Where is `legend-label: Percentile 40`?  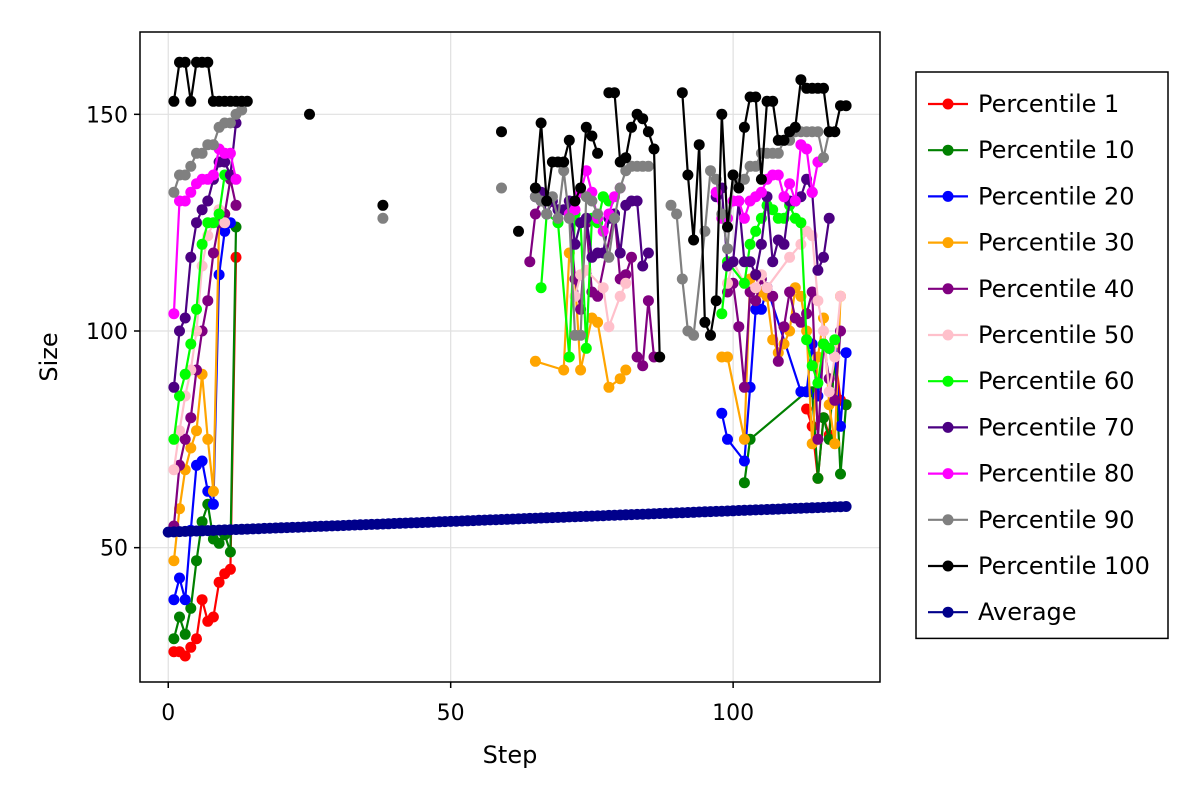 legend-label: Percentile 40 is located at coordinates (1056, 289).